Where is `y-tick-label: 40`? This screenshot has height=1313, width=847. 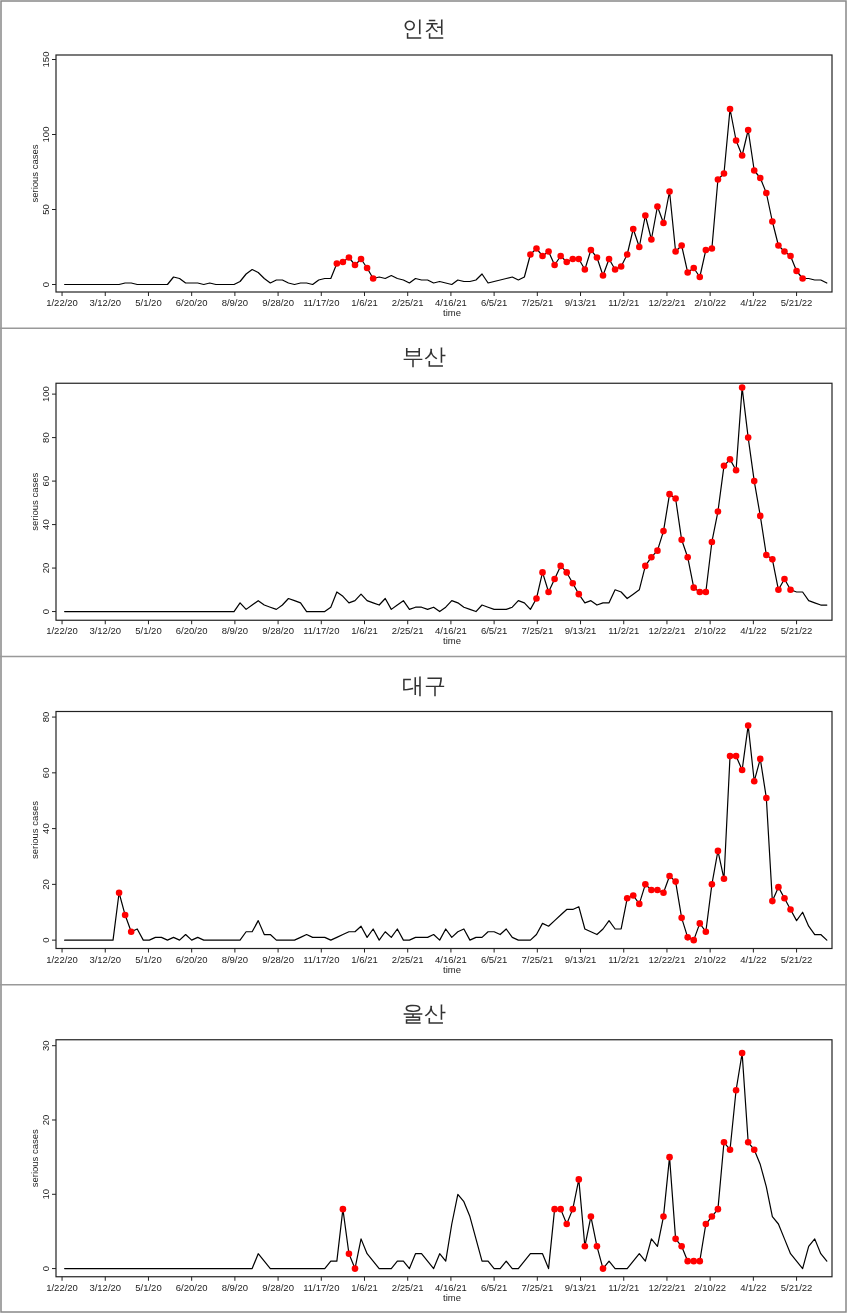
y-tick-label: 40 is located at coordinates (45, 828).